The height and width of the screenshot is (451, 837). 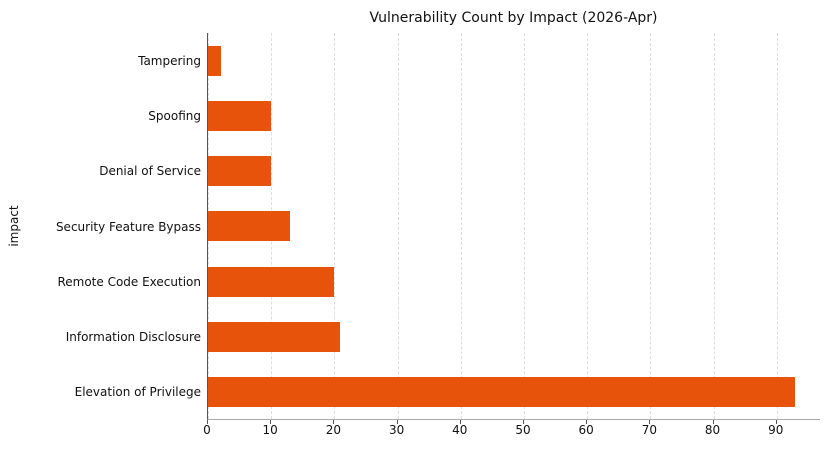 I want to click on x-tick-label: 10, so click(x=270, y=430).